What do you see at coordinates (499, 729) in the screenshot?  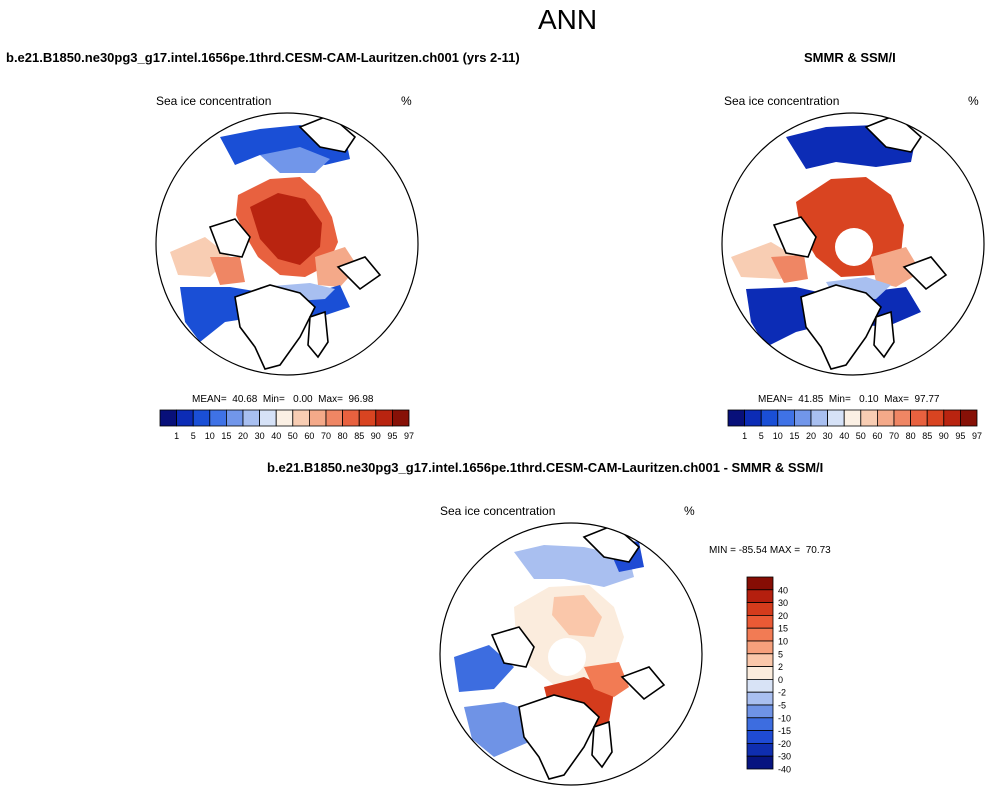 I see `atlantic-neg` at bounding box center [499, 729].